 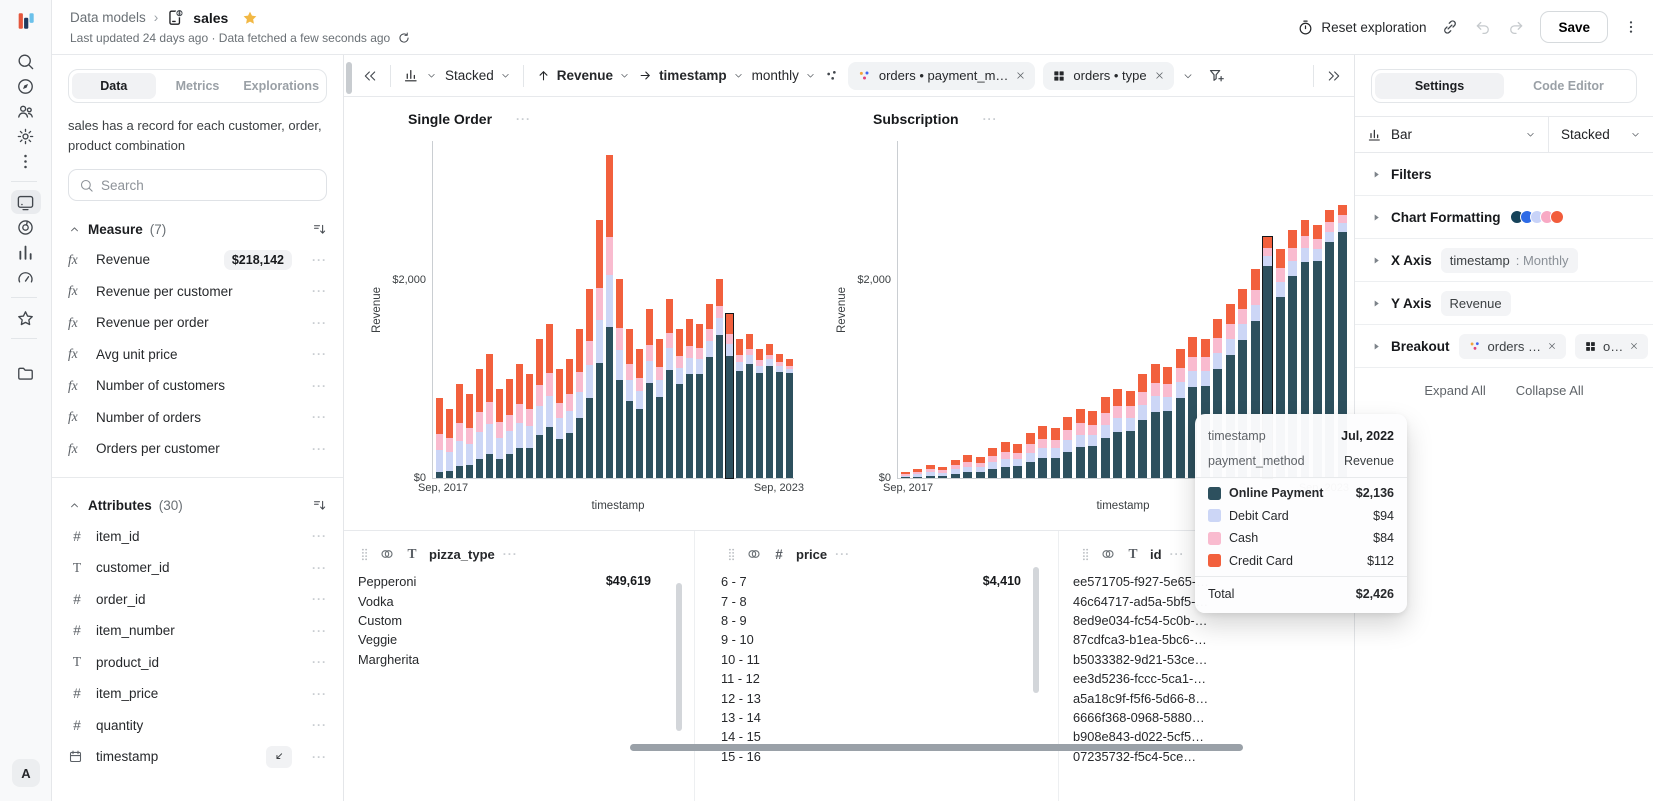 I want to click on section-y-axis: Y Axis Revenue, so click(x=1504, y=303).